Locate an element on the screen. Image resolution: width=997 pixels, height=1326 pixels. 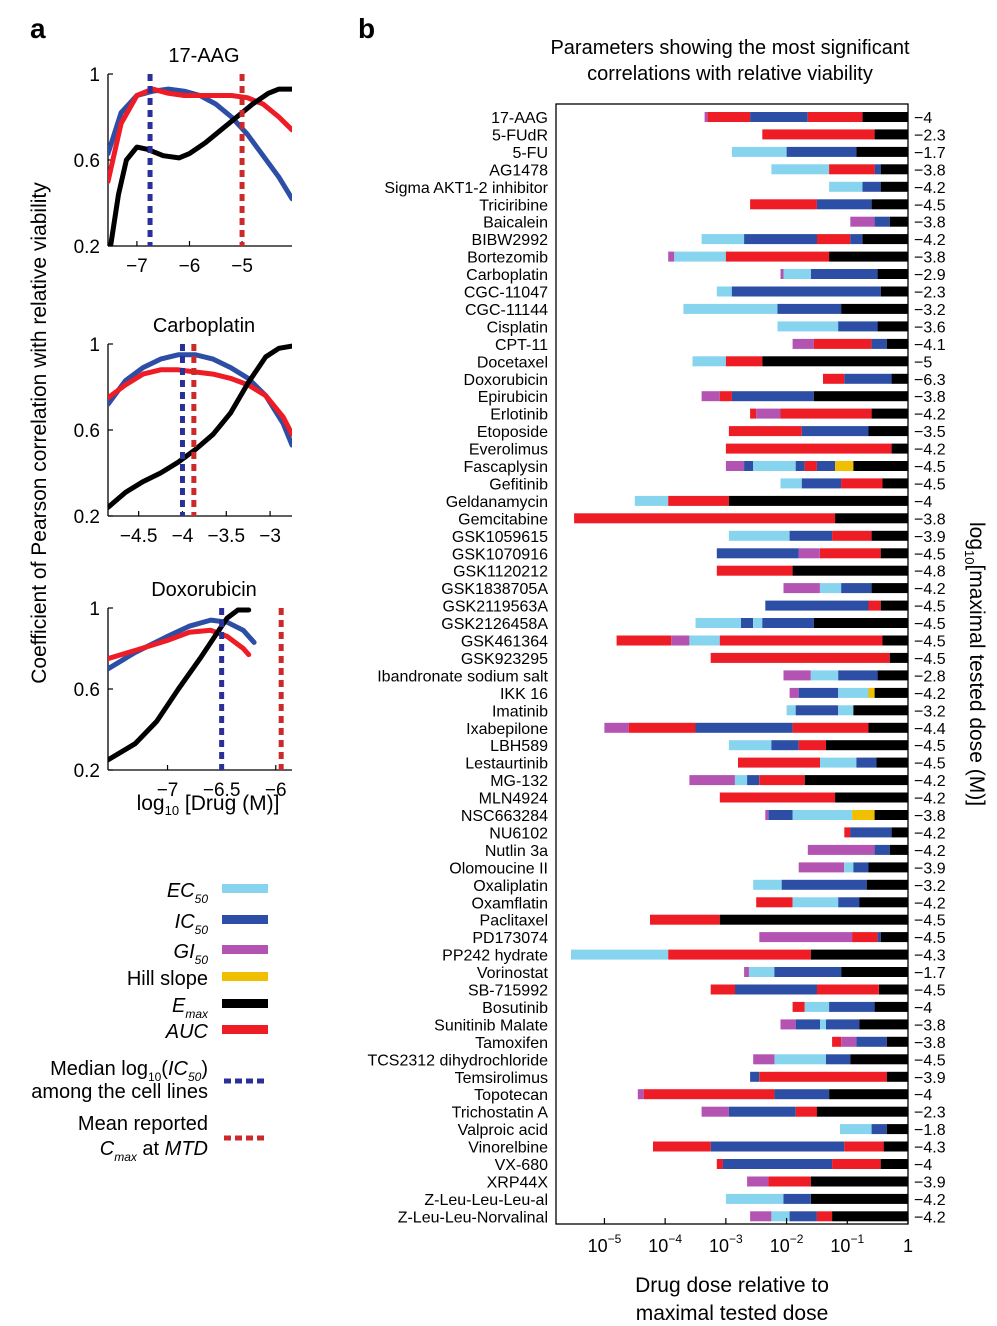
category-label: GSK1059615 is located at coordinates (500, 537).